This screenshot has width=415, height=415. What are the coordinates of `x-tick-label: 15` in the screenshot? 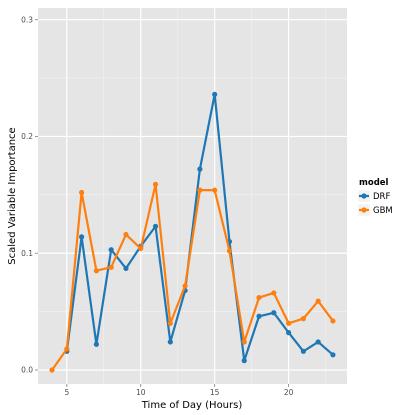 It's located at (215, 392).